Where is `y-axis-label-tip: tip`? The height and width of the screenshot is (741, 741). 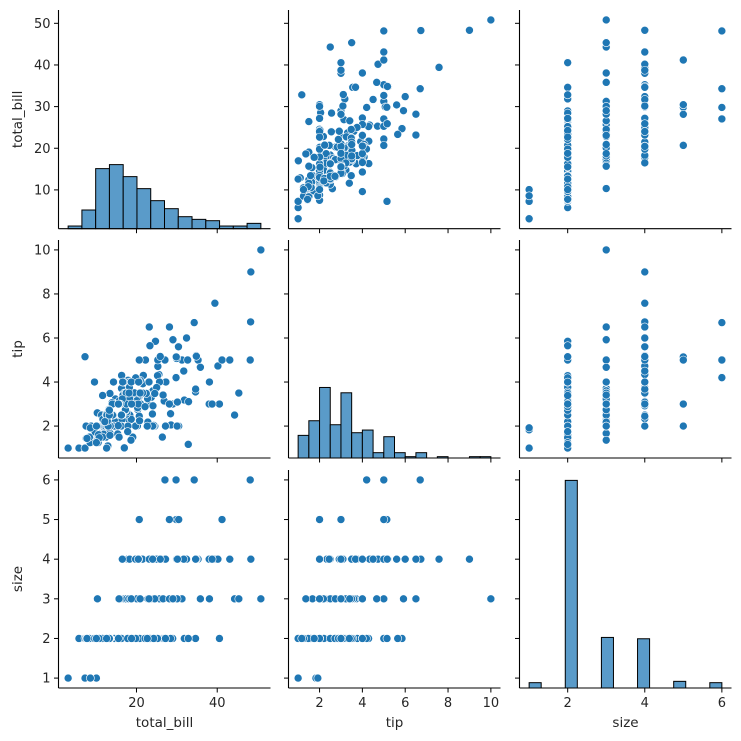 y-axis-label-tip: tip is located at coordinates (18, 349).